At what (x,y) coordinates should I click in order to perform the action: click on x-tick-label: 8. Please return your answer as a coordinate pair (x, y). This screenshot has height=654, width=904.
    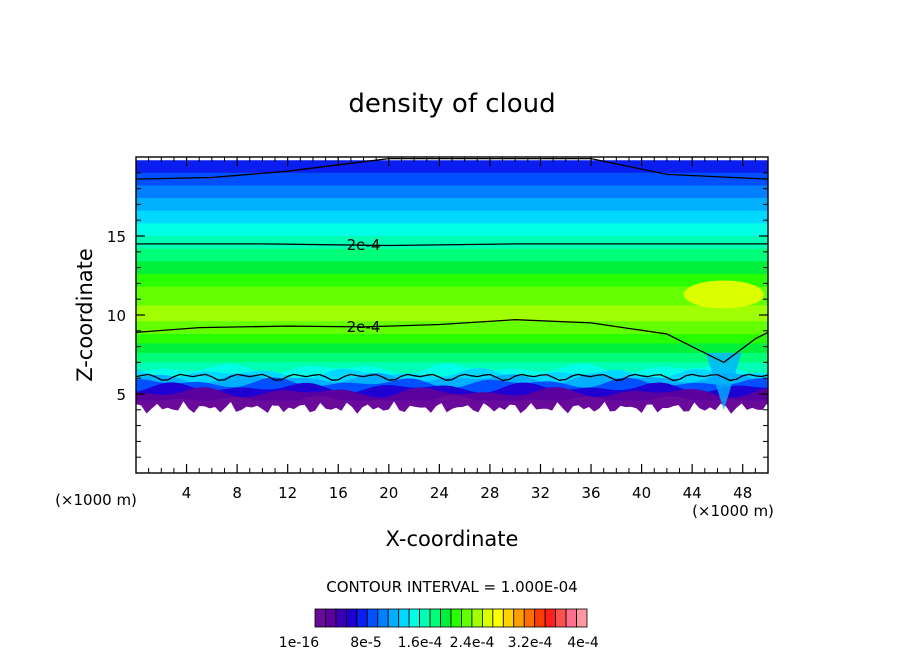
    Looking at the image, I should click on (237, 493).